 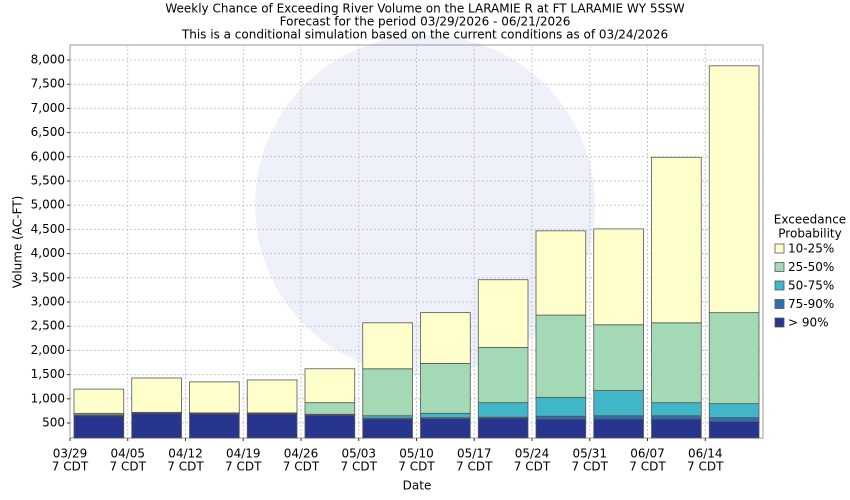 What do you see at coordinates (48, 301) in the screenshot?
I see `y-tick-label: 3,000` at bounding box center [48, 301].